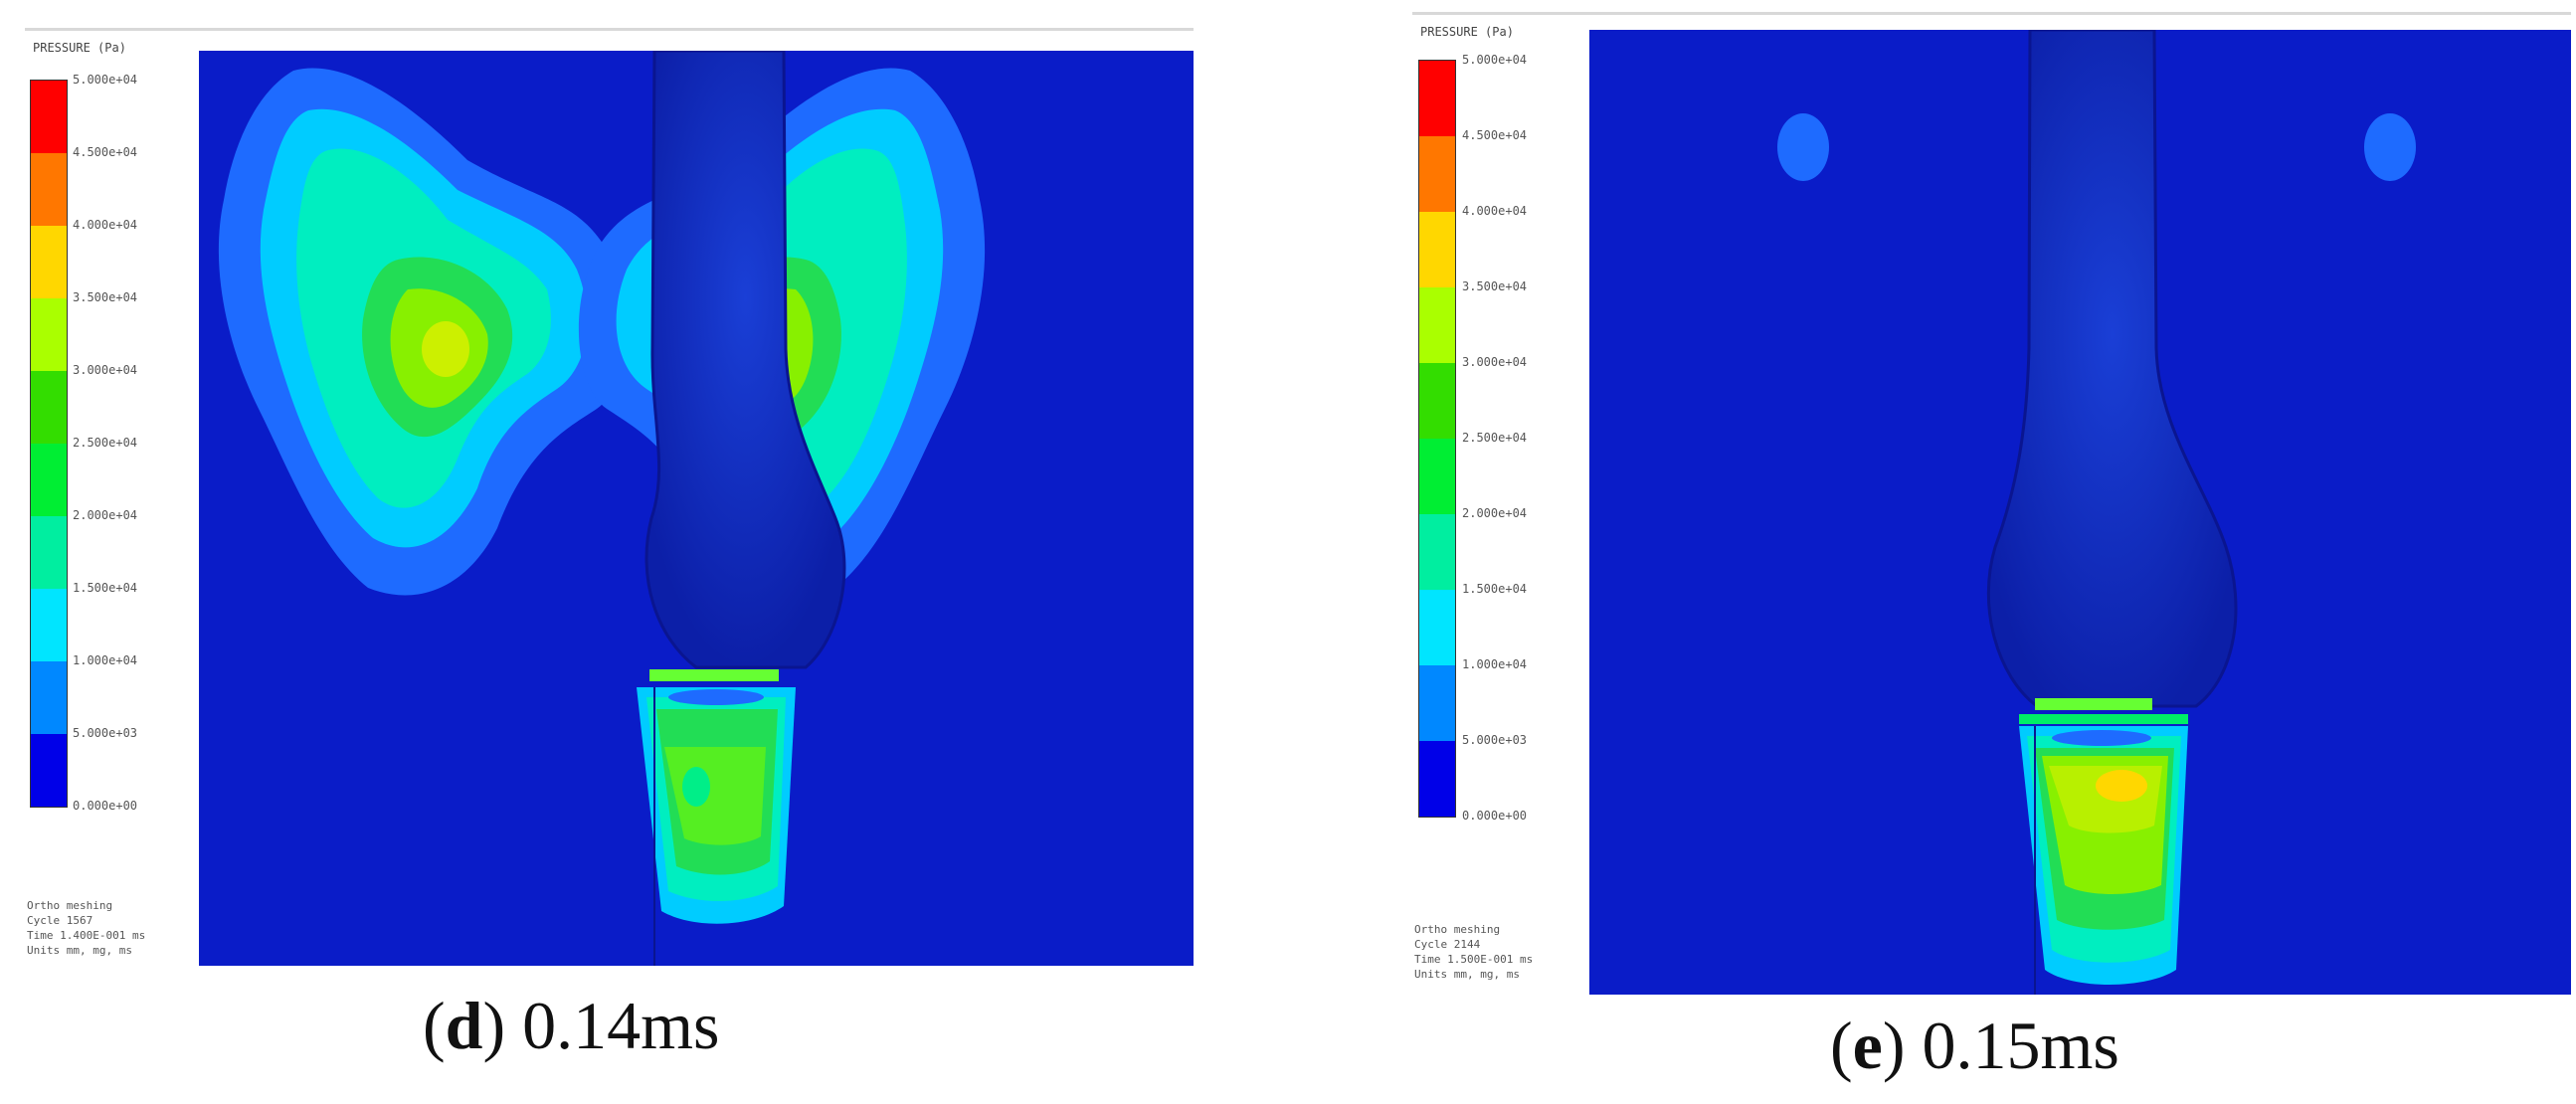  What do you see at coordinates (1803, 147) in the screenshot?
I see `left-pressure-spot` at bounding box center [1803, 147].